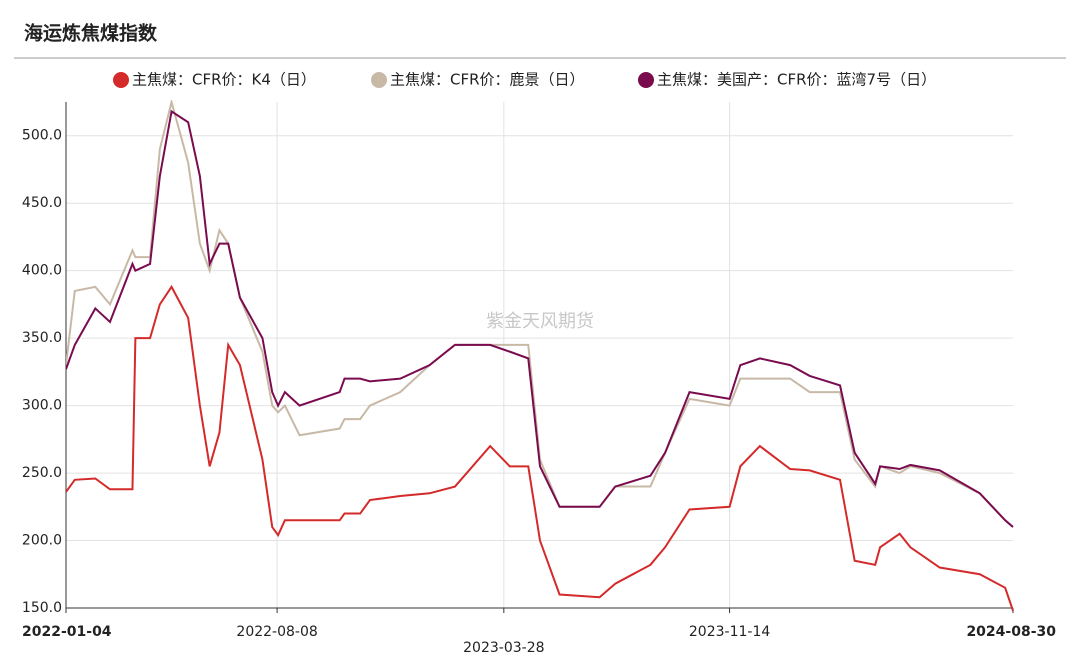 The width and height of the screenshot is (1080, 662). Describe the element at coordinates (42, 136) in the screenshot. I see `y-tick-label: 500.0` at that location.